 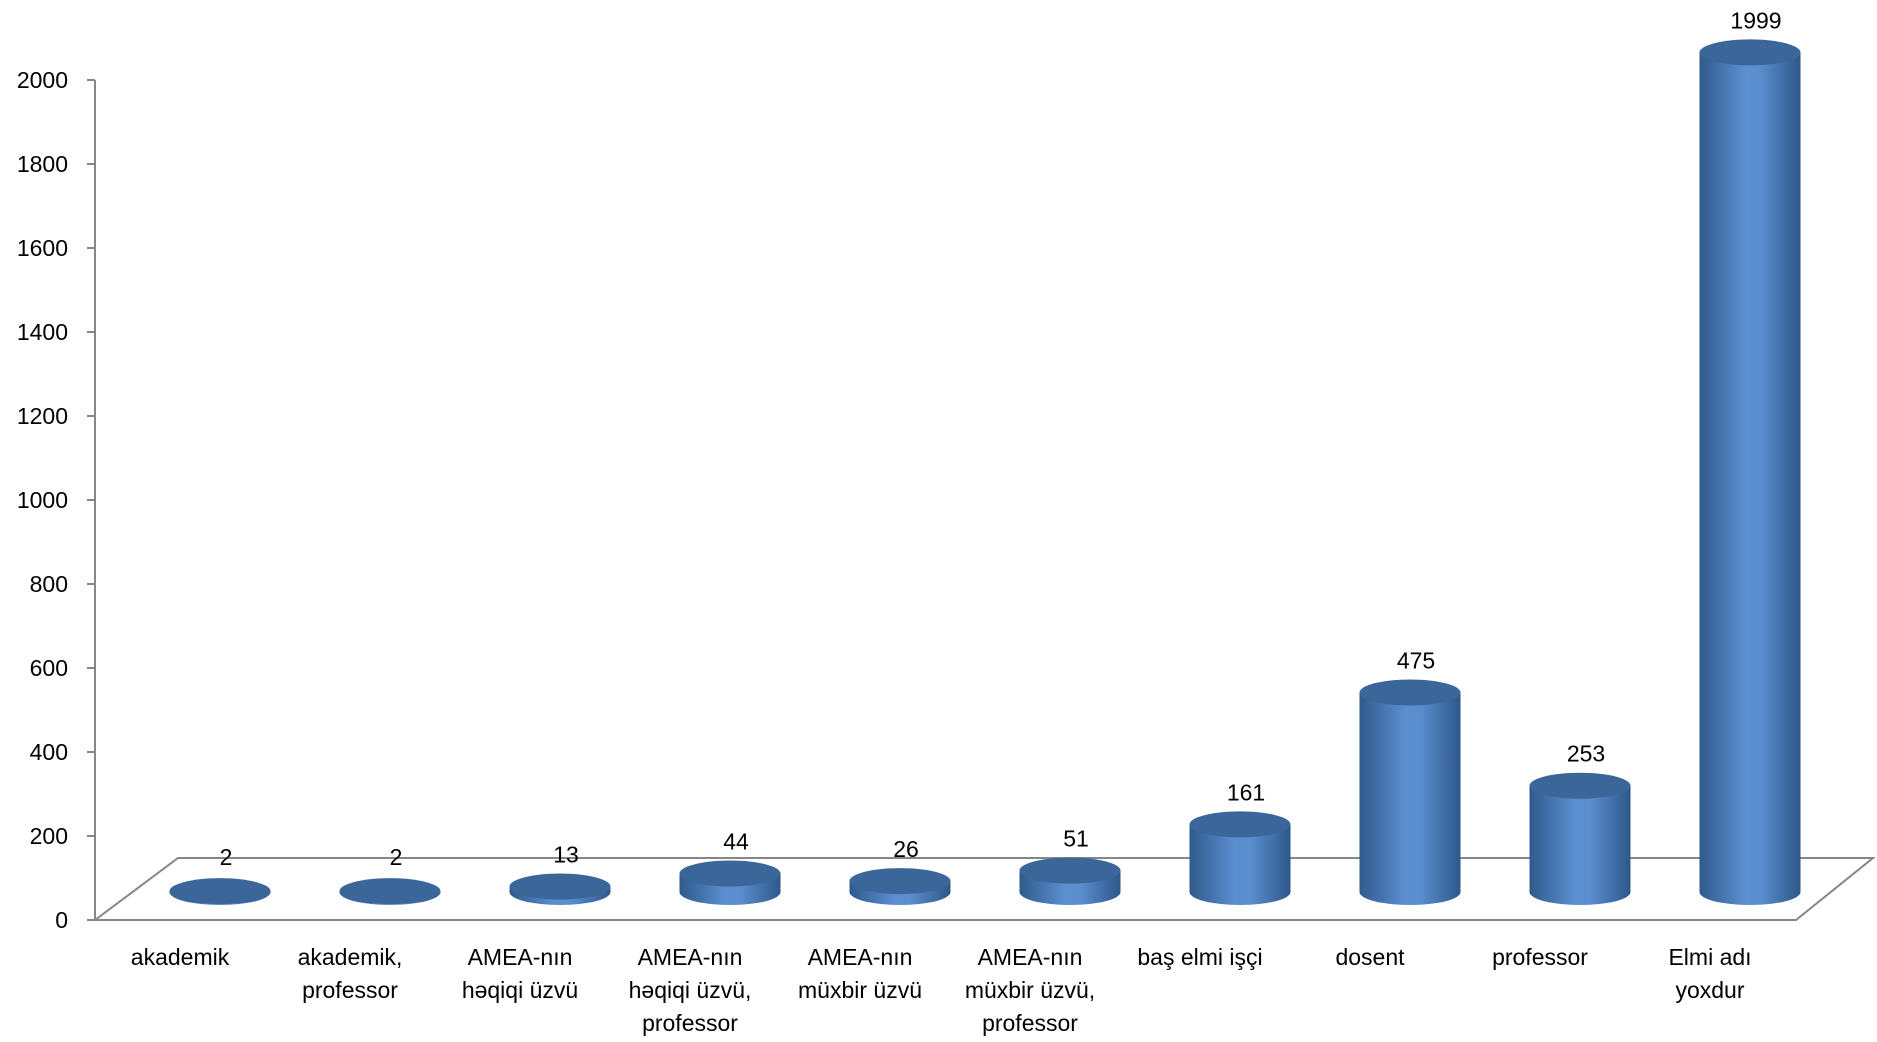 What do you see at coordinates (49, 584) in the screenshot?
I see `y-tick-label: 800` at bounding box center [49, 584].